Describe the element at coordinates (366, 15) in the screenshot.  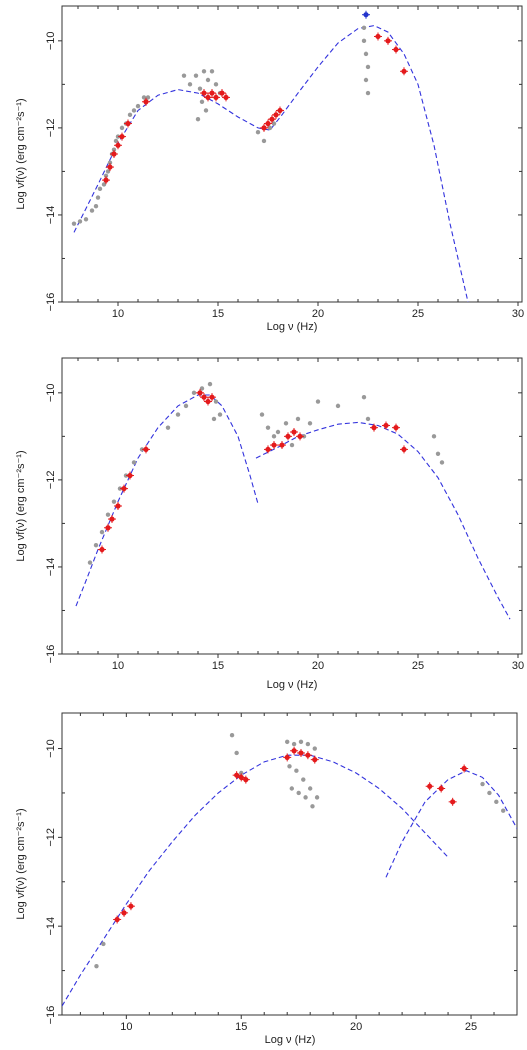
I see `gamma-highlight-point` at that location.